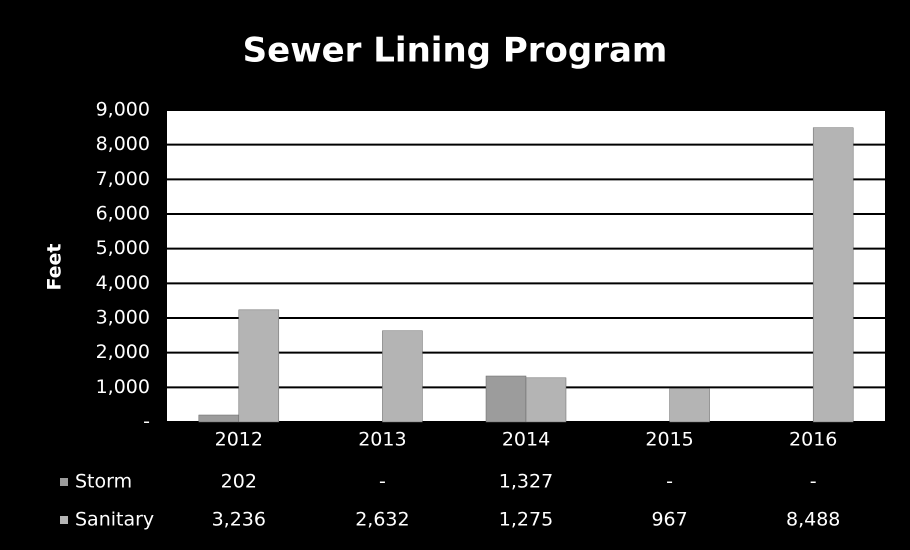 This screenshot has height=550, width=910. Describe the element at coordinates (813, 520) in the screenshot. I see `table-value: 8,488` at that location.